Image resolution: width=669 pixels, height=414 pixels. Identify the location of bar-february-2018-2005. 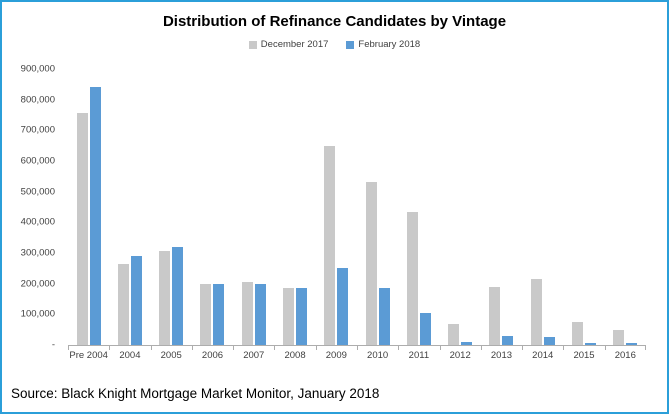
(178, 296).